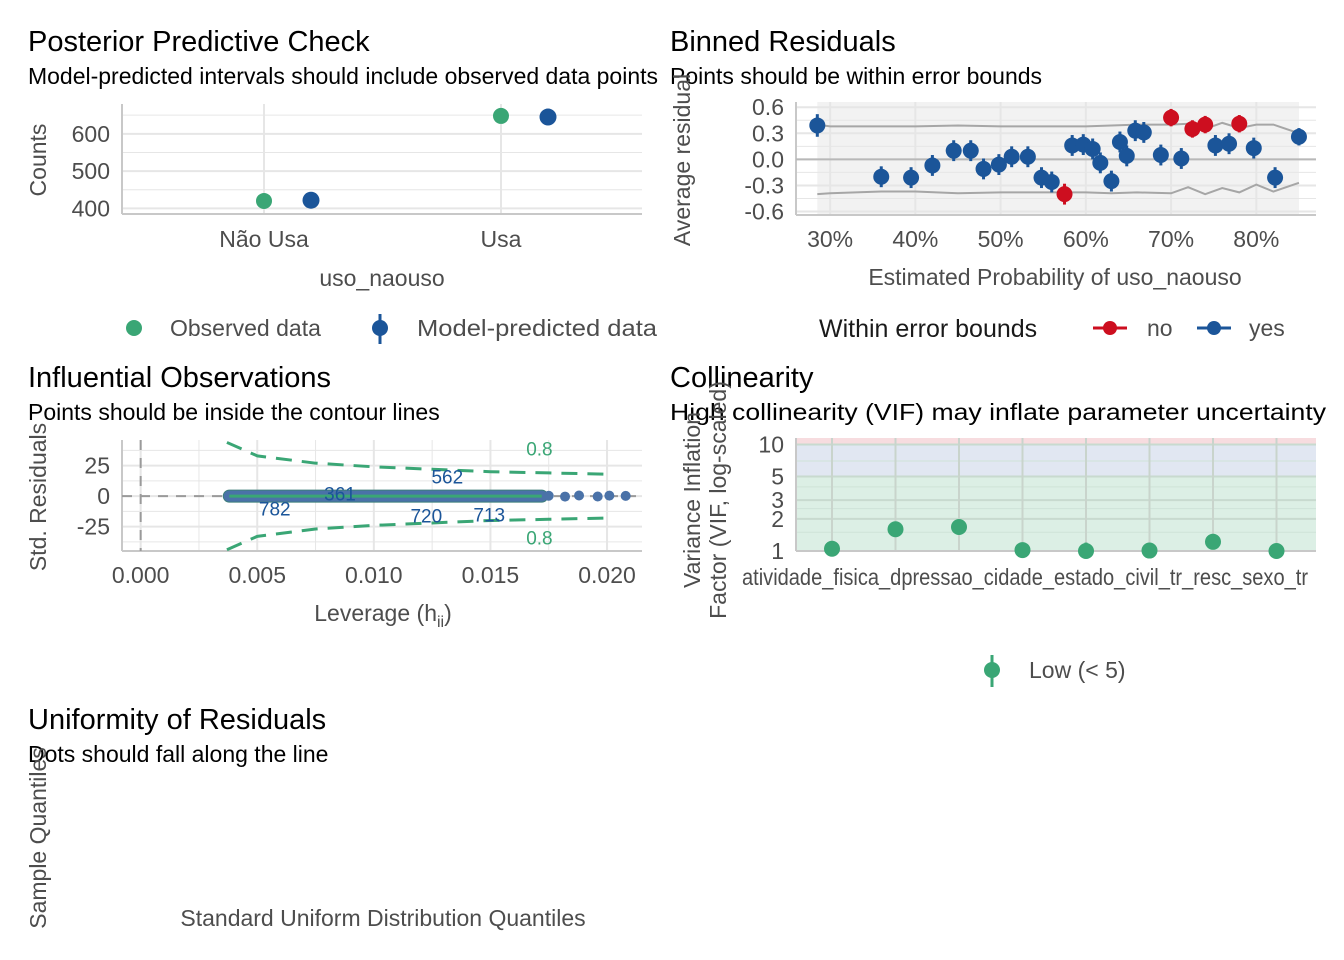 This screenshot has height=960, width=1344. I want to click on legend-yes-label: yes, so click(1267, 328).